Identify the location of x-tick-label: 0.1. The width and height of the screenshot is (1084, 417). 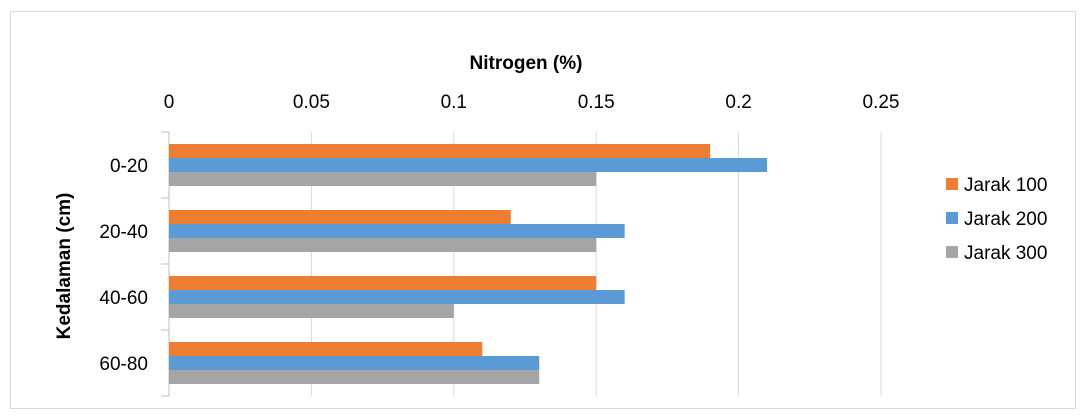
(454, 102).